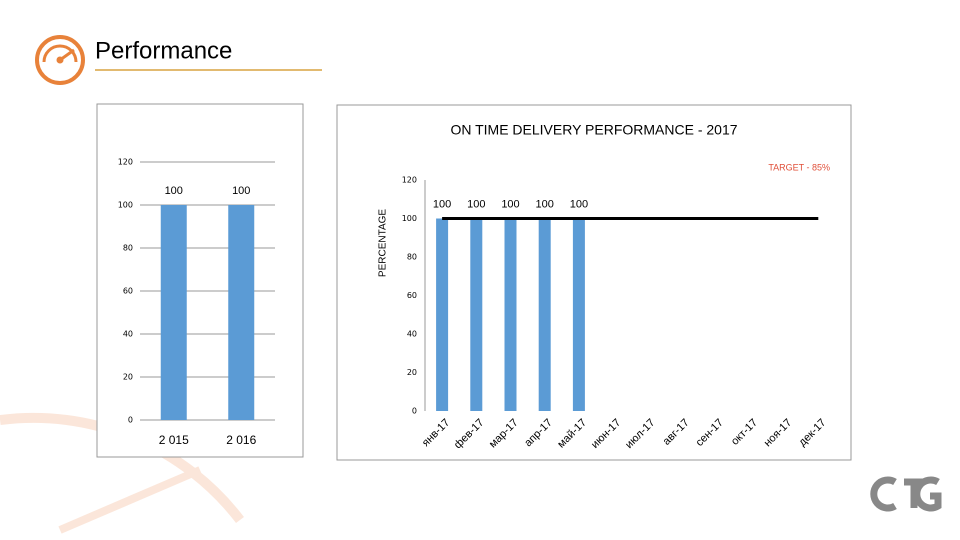  Describe the element at coordinates (163, 50) in the screenshot. I see `page-title: Performance` at that location.